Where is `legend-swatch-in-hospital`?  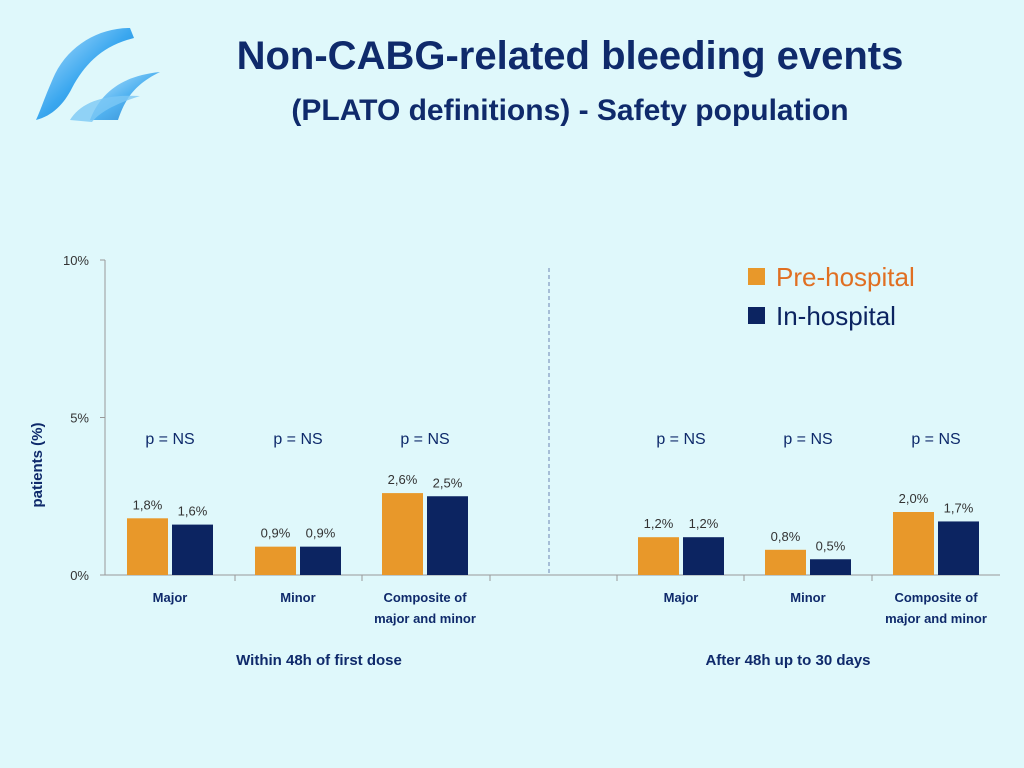
legend-swatch-in-hospital is located at coordinates (756, 315).